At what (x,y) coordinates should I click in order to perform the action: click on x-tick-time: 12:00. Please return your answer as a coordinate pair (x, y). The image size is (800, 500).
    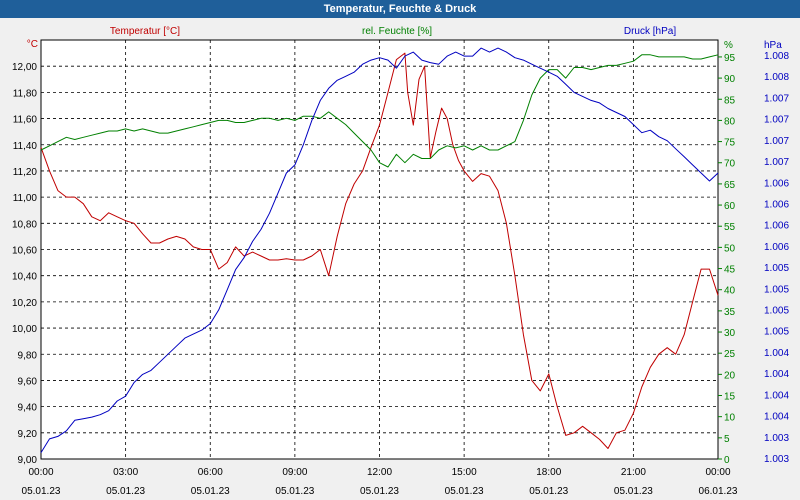
    Looking at the image, I should click on (379, 472).